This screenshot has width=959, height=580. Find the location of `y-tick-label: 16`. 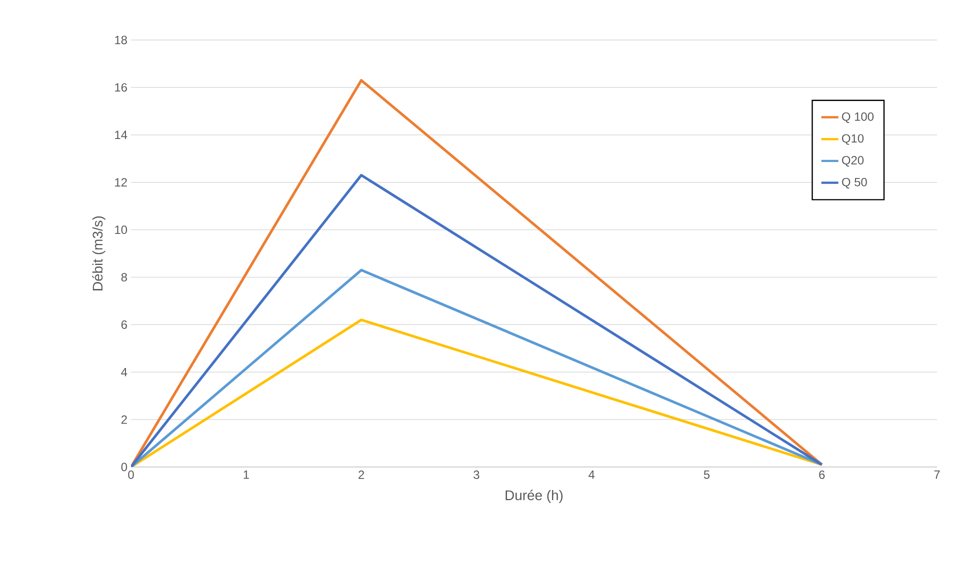

y-tick-label: 16 is located at coordinates (121, 87).